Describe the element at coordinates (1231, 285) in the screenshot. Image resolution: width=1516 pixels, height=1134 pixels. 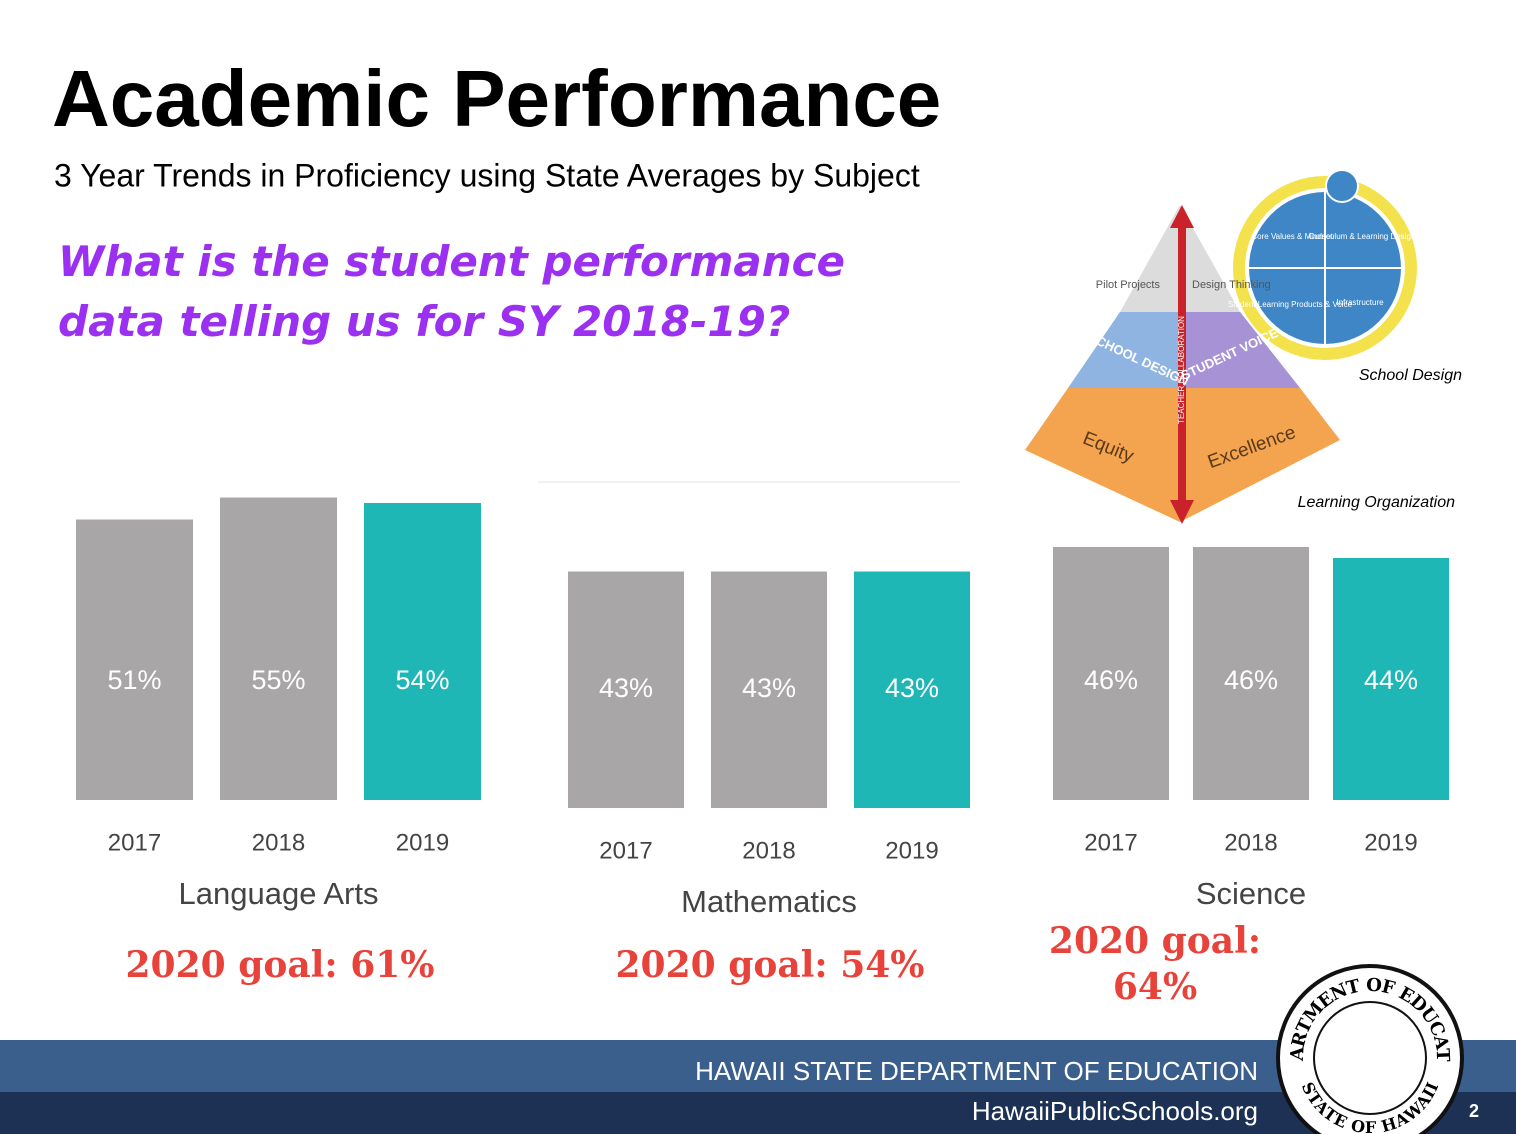
I see `label: Design Thinking` at that location.